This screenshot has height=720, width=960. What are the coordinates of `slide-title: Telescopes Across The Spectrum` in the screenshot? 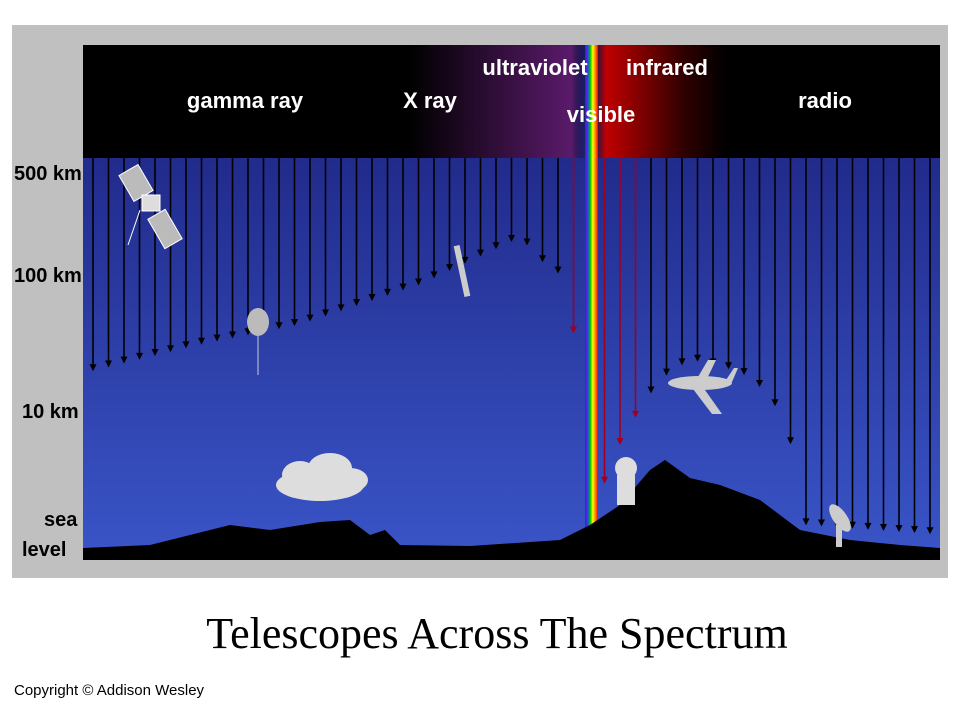 It's located at (496, 633).